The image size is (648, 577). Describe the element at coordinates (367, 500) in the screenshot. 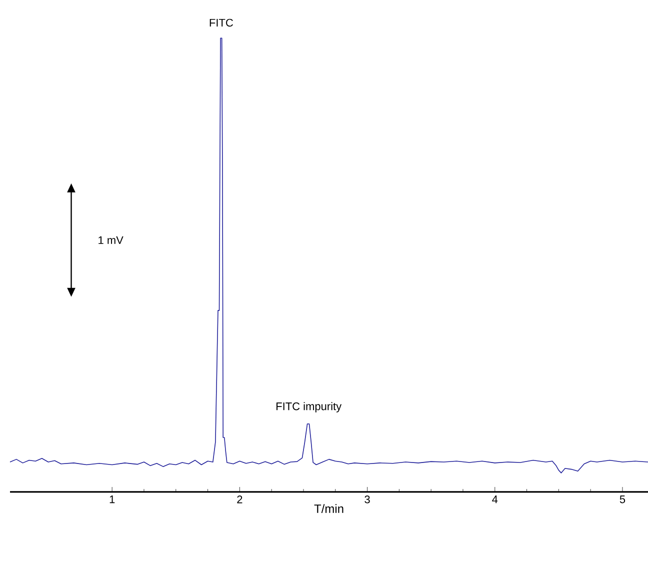

I see `x-tick-label: 3` at that location.